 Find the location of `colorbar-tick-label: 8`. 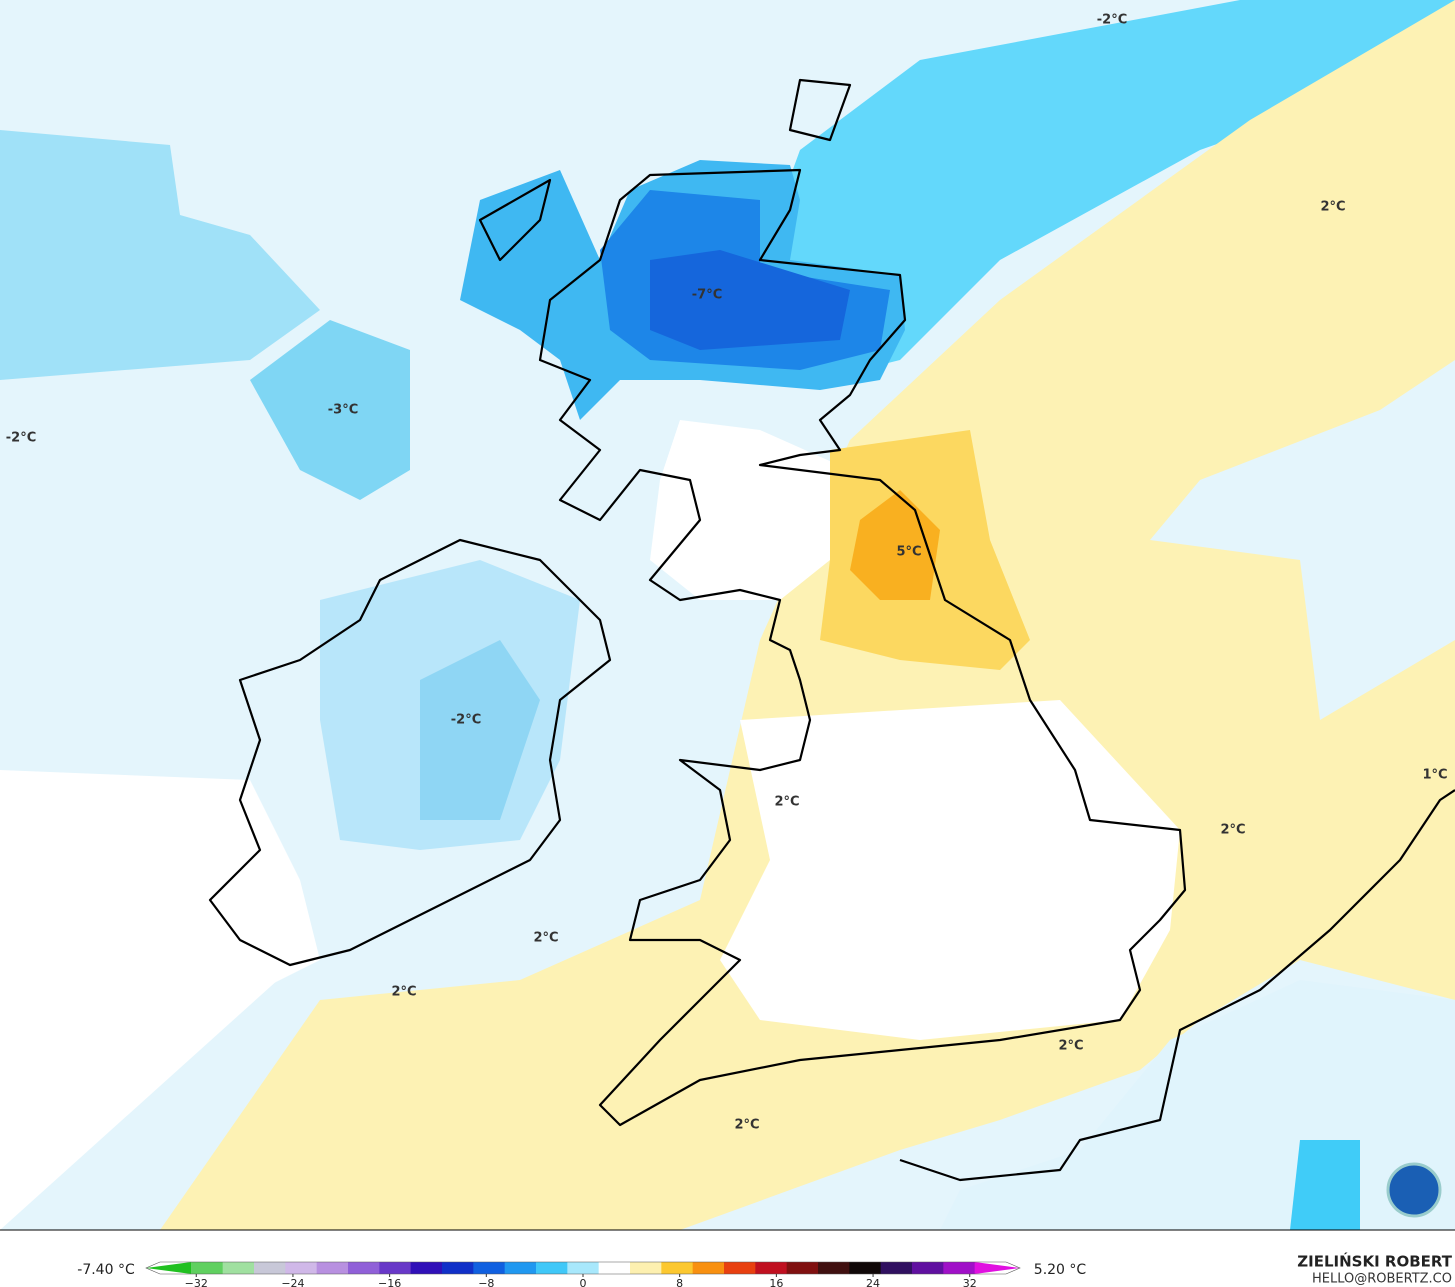

colorbar-tick-label: 8 is located at coordinates (679, 1282).